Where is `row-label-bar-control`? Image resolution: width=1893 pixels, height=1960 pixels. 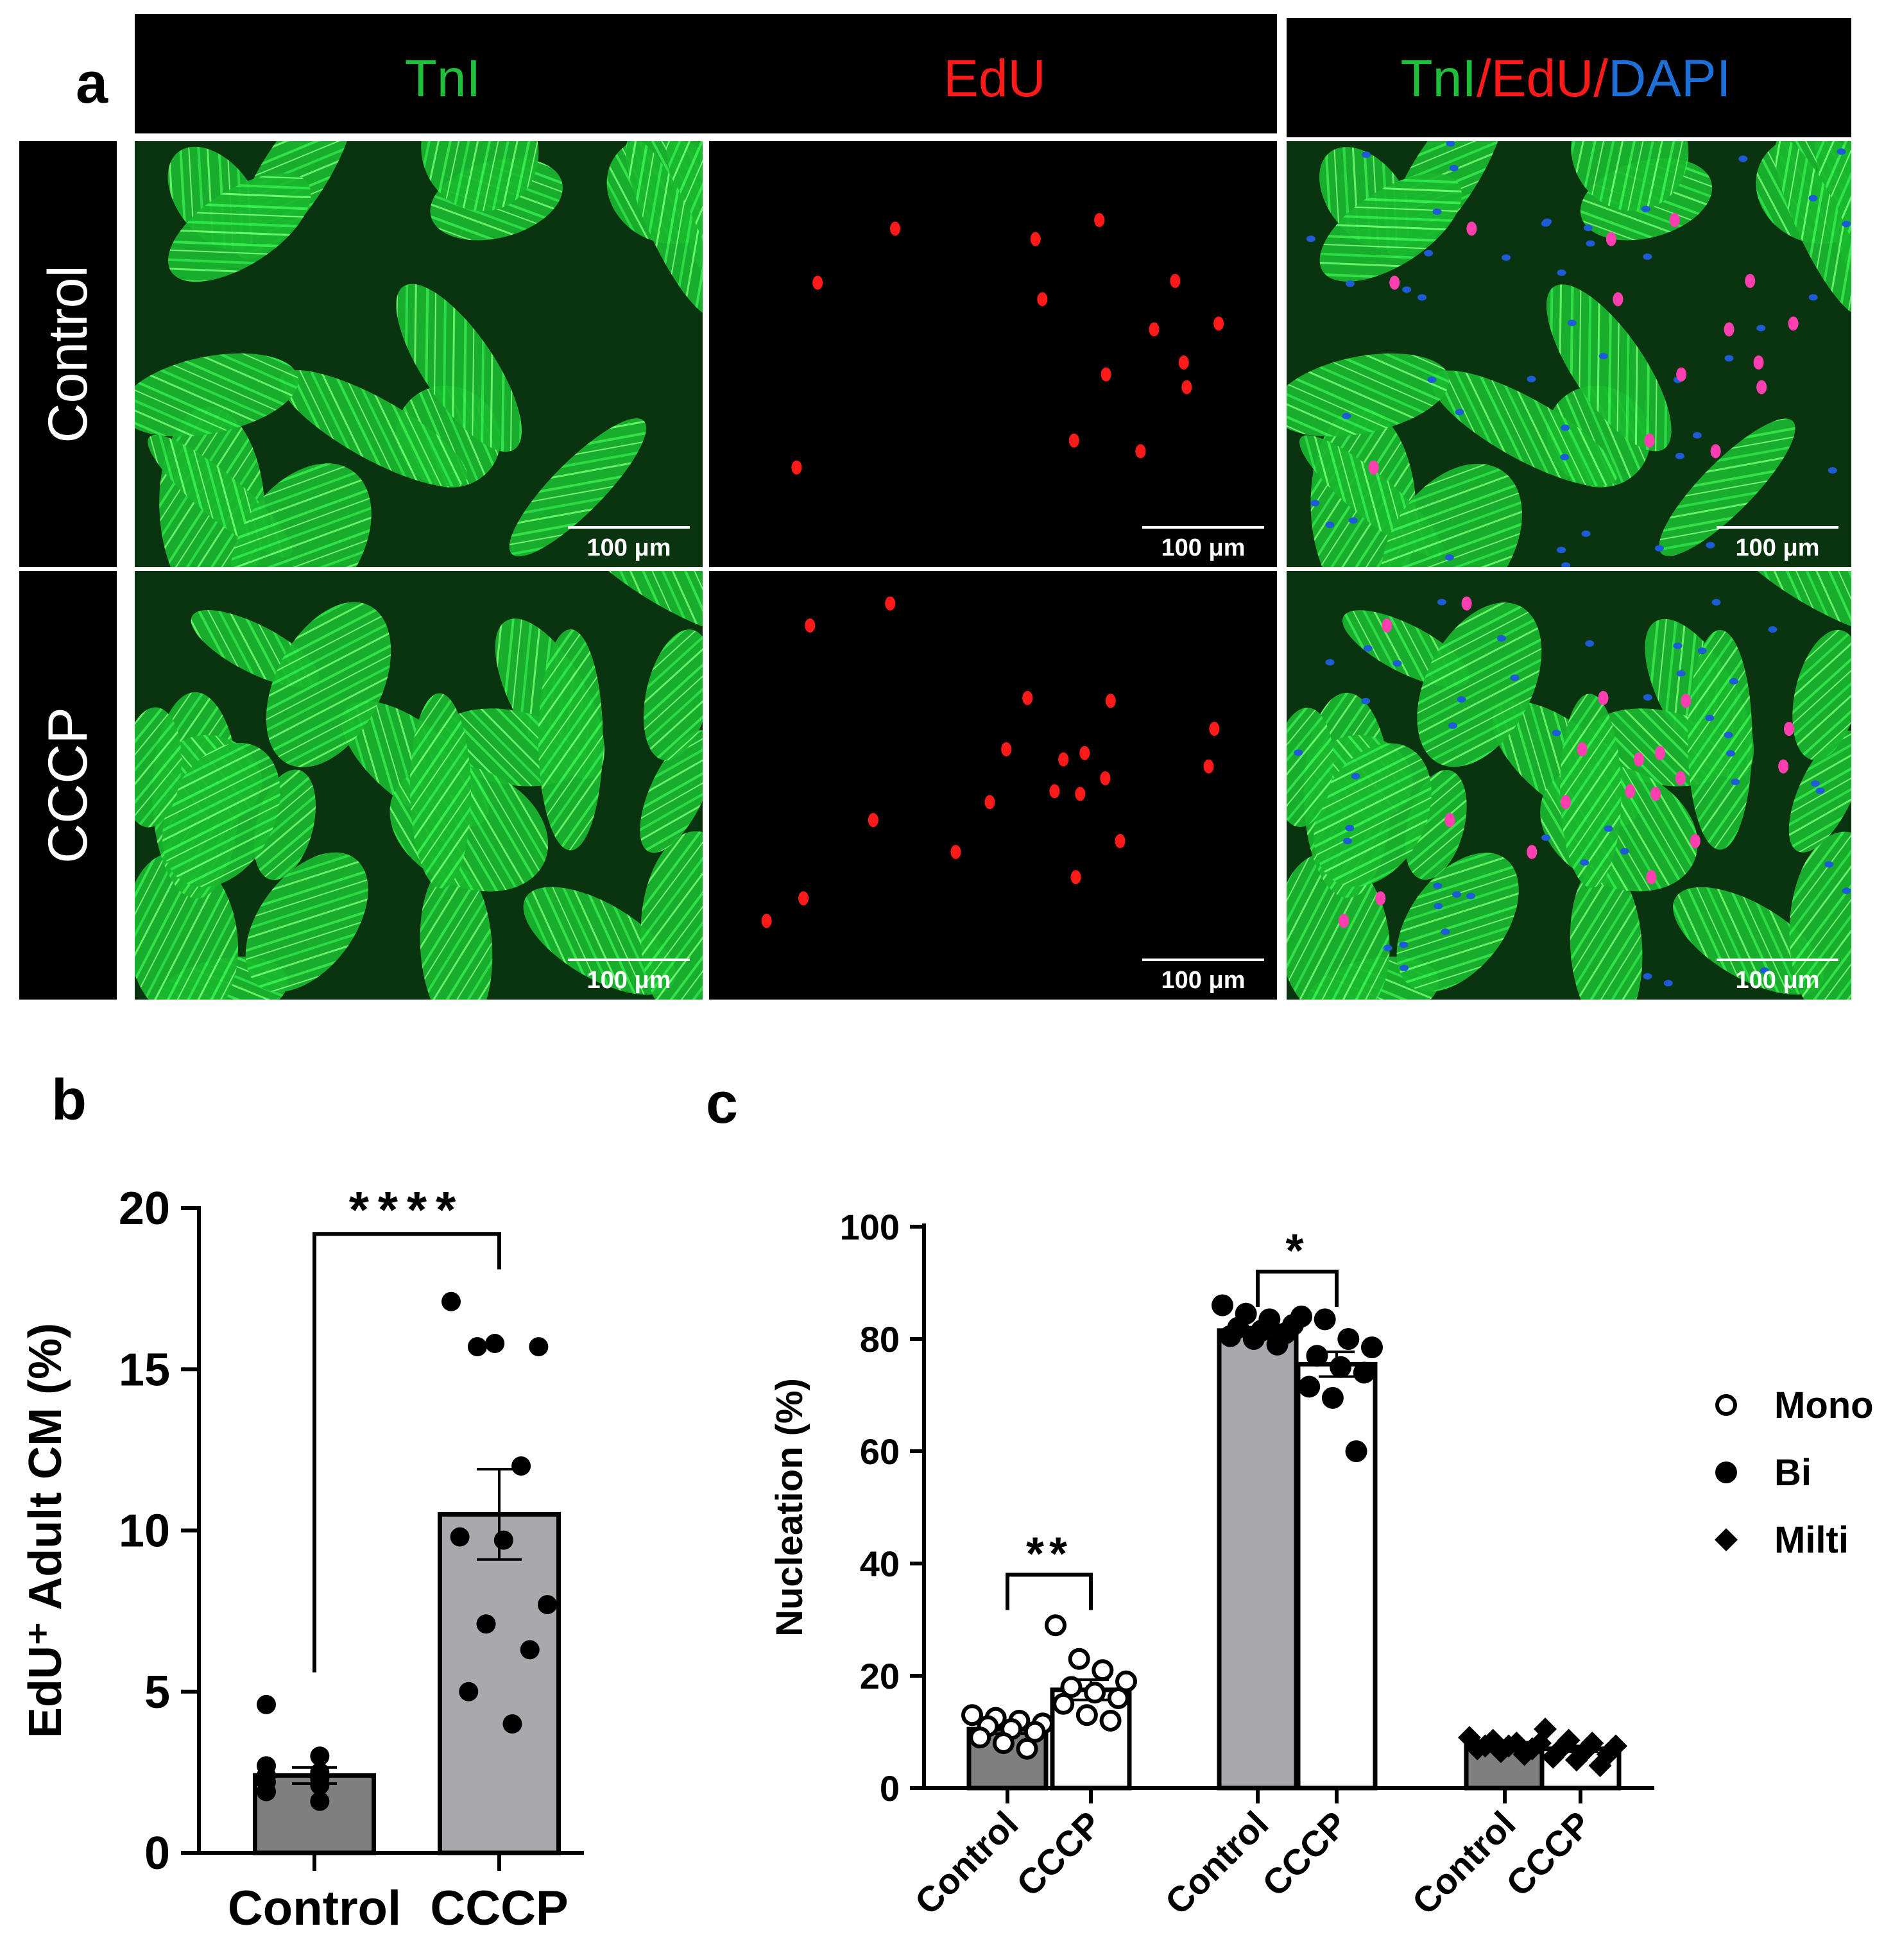 row-label-bar-control is located at coordinates (68, 354).